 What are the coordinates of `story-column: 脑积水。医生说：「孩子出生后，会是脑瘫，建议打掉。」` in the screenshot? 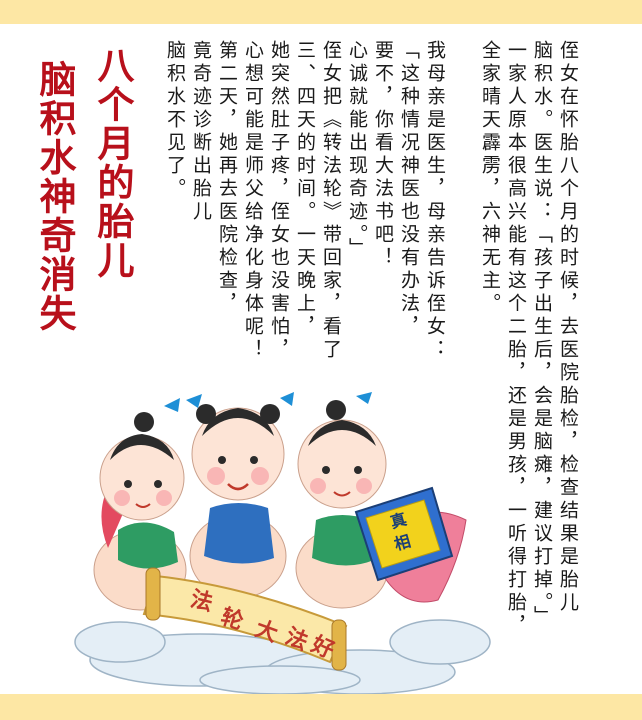 It's located at (542, 334).